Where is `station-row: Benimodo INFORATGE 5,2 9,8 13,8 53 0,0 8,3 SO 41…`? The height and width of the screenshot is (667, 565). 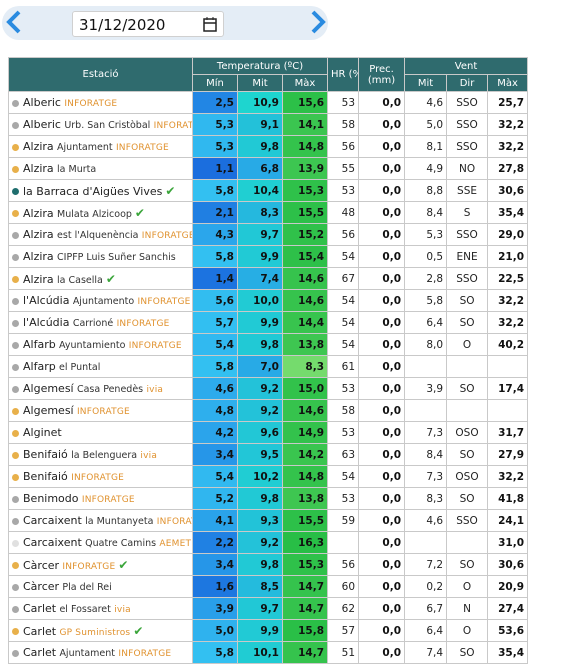 station-row: Benimodo INFORATGE 5,2 9,8 13,8 53 0,0 8,3 SO 41… is located at coordinates (268, 498).